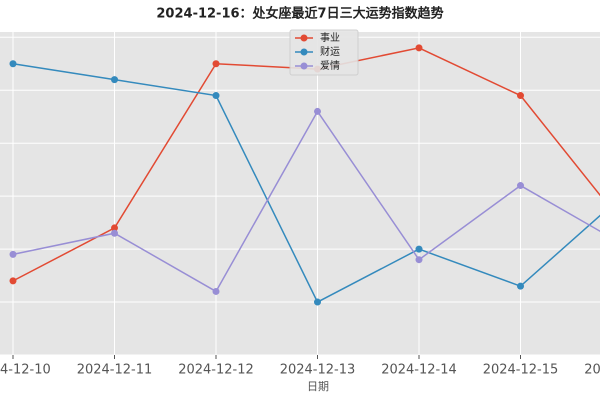 The image size is (600, 400). Describe the element at coordinates (330, 65) in the screenshot. I see `legend-label: 爱情` at that location.